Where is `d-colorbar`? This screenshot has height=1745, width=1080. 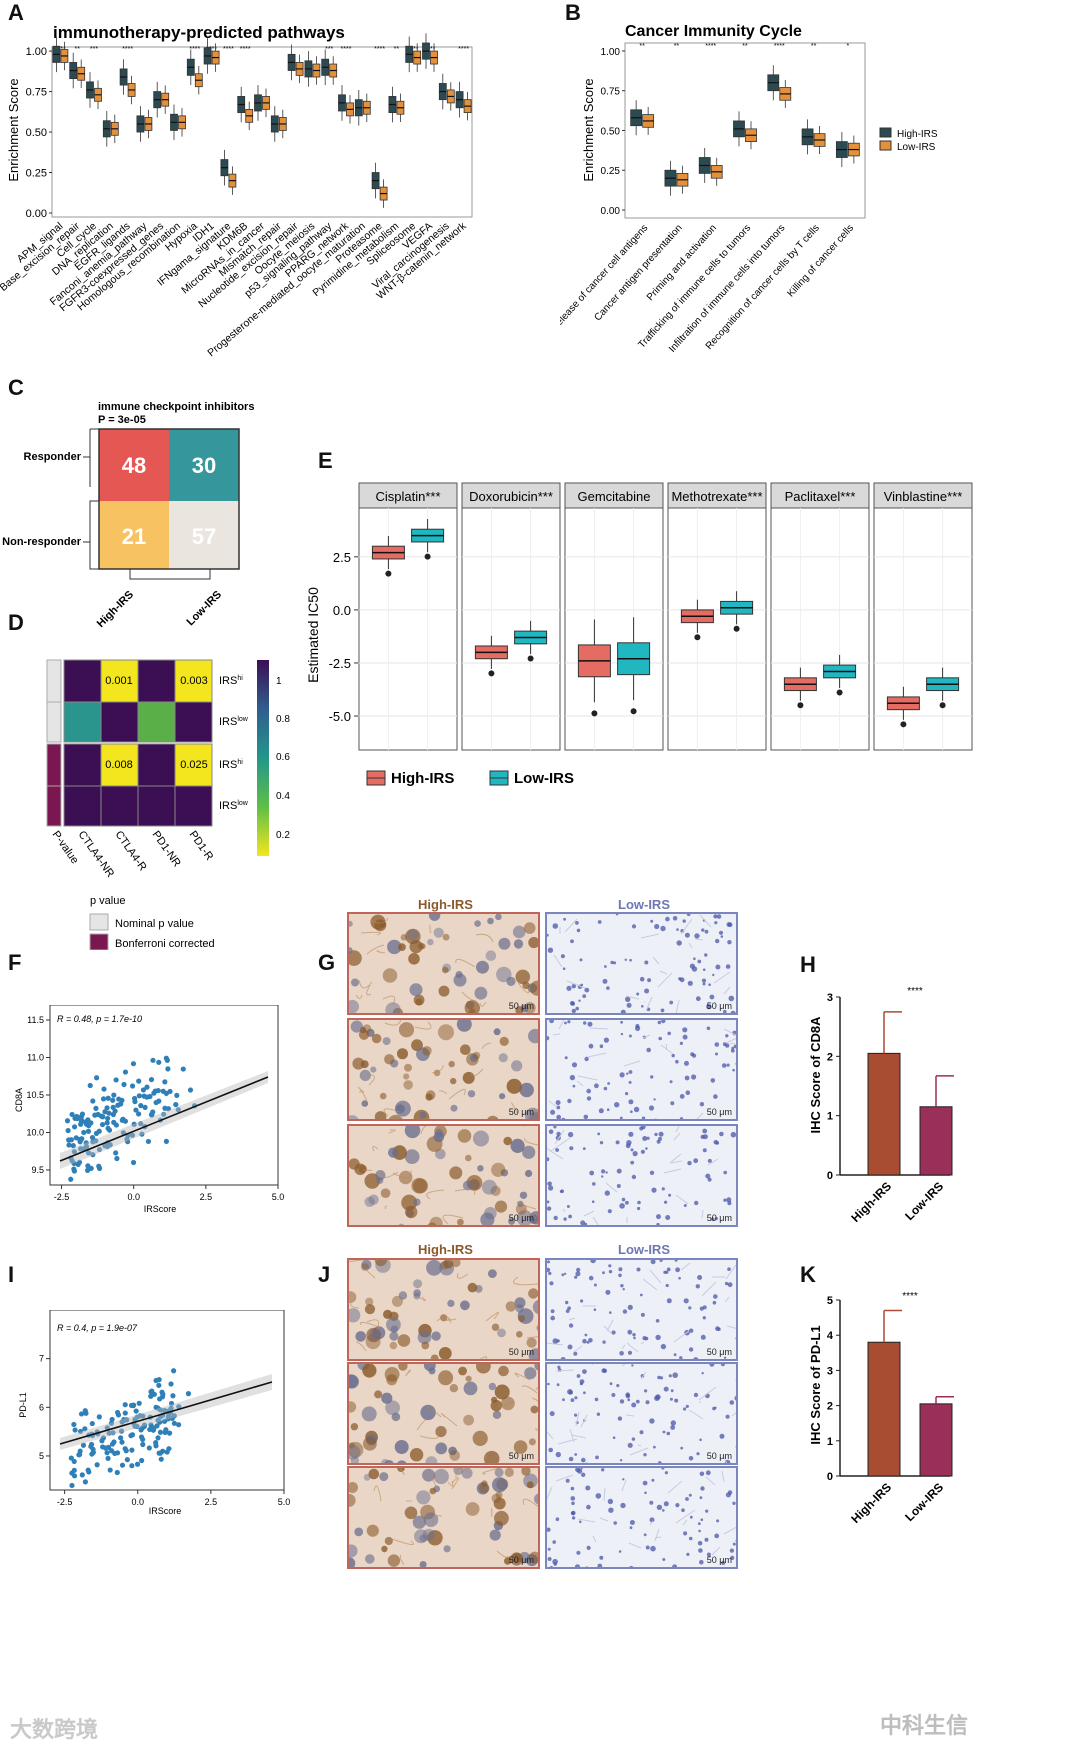 d-colorbar is located at coordinates (263, 758).